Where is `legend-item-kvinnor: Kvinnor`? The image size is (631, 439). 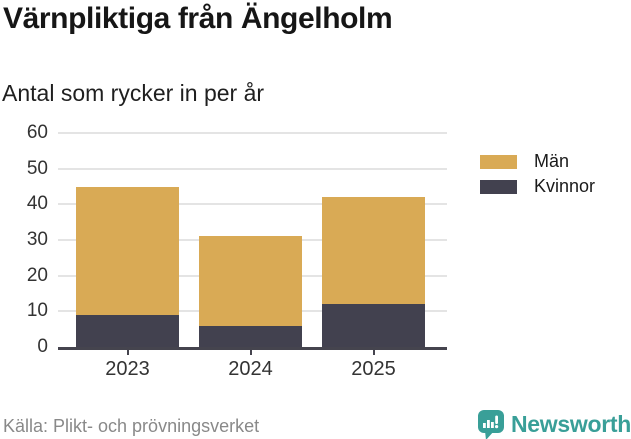
legend-item-kvinnor: Kvinnor is located at coordinates (537, 186).